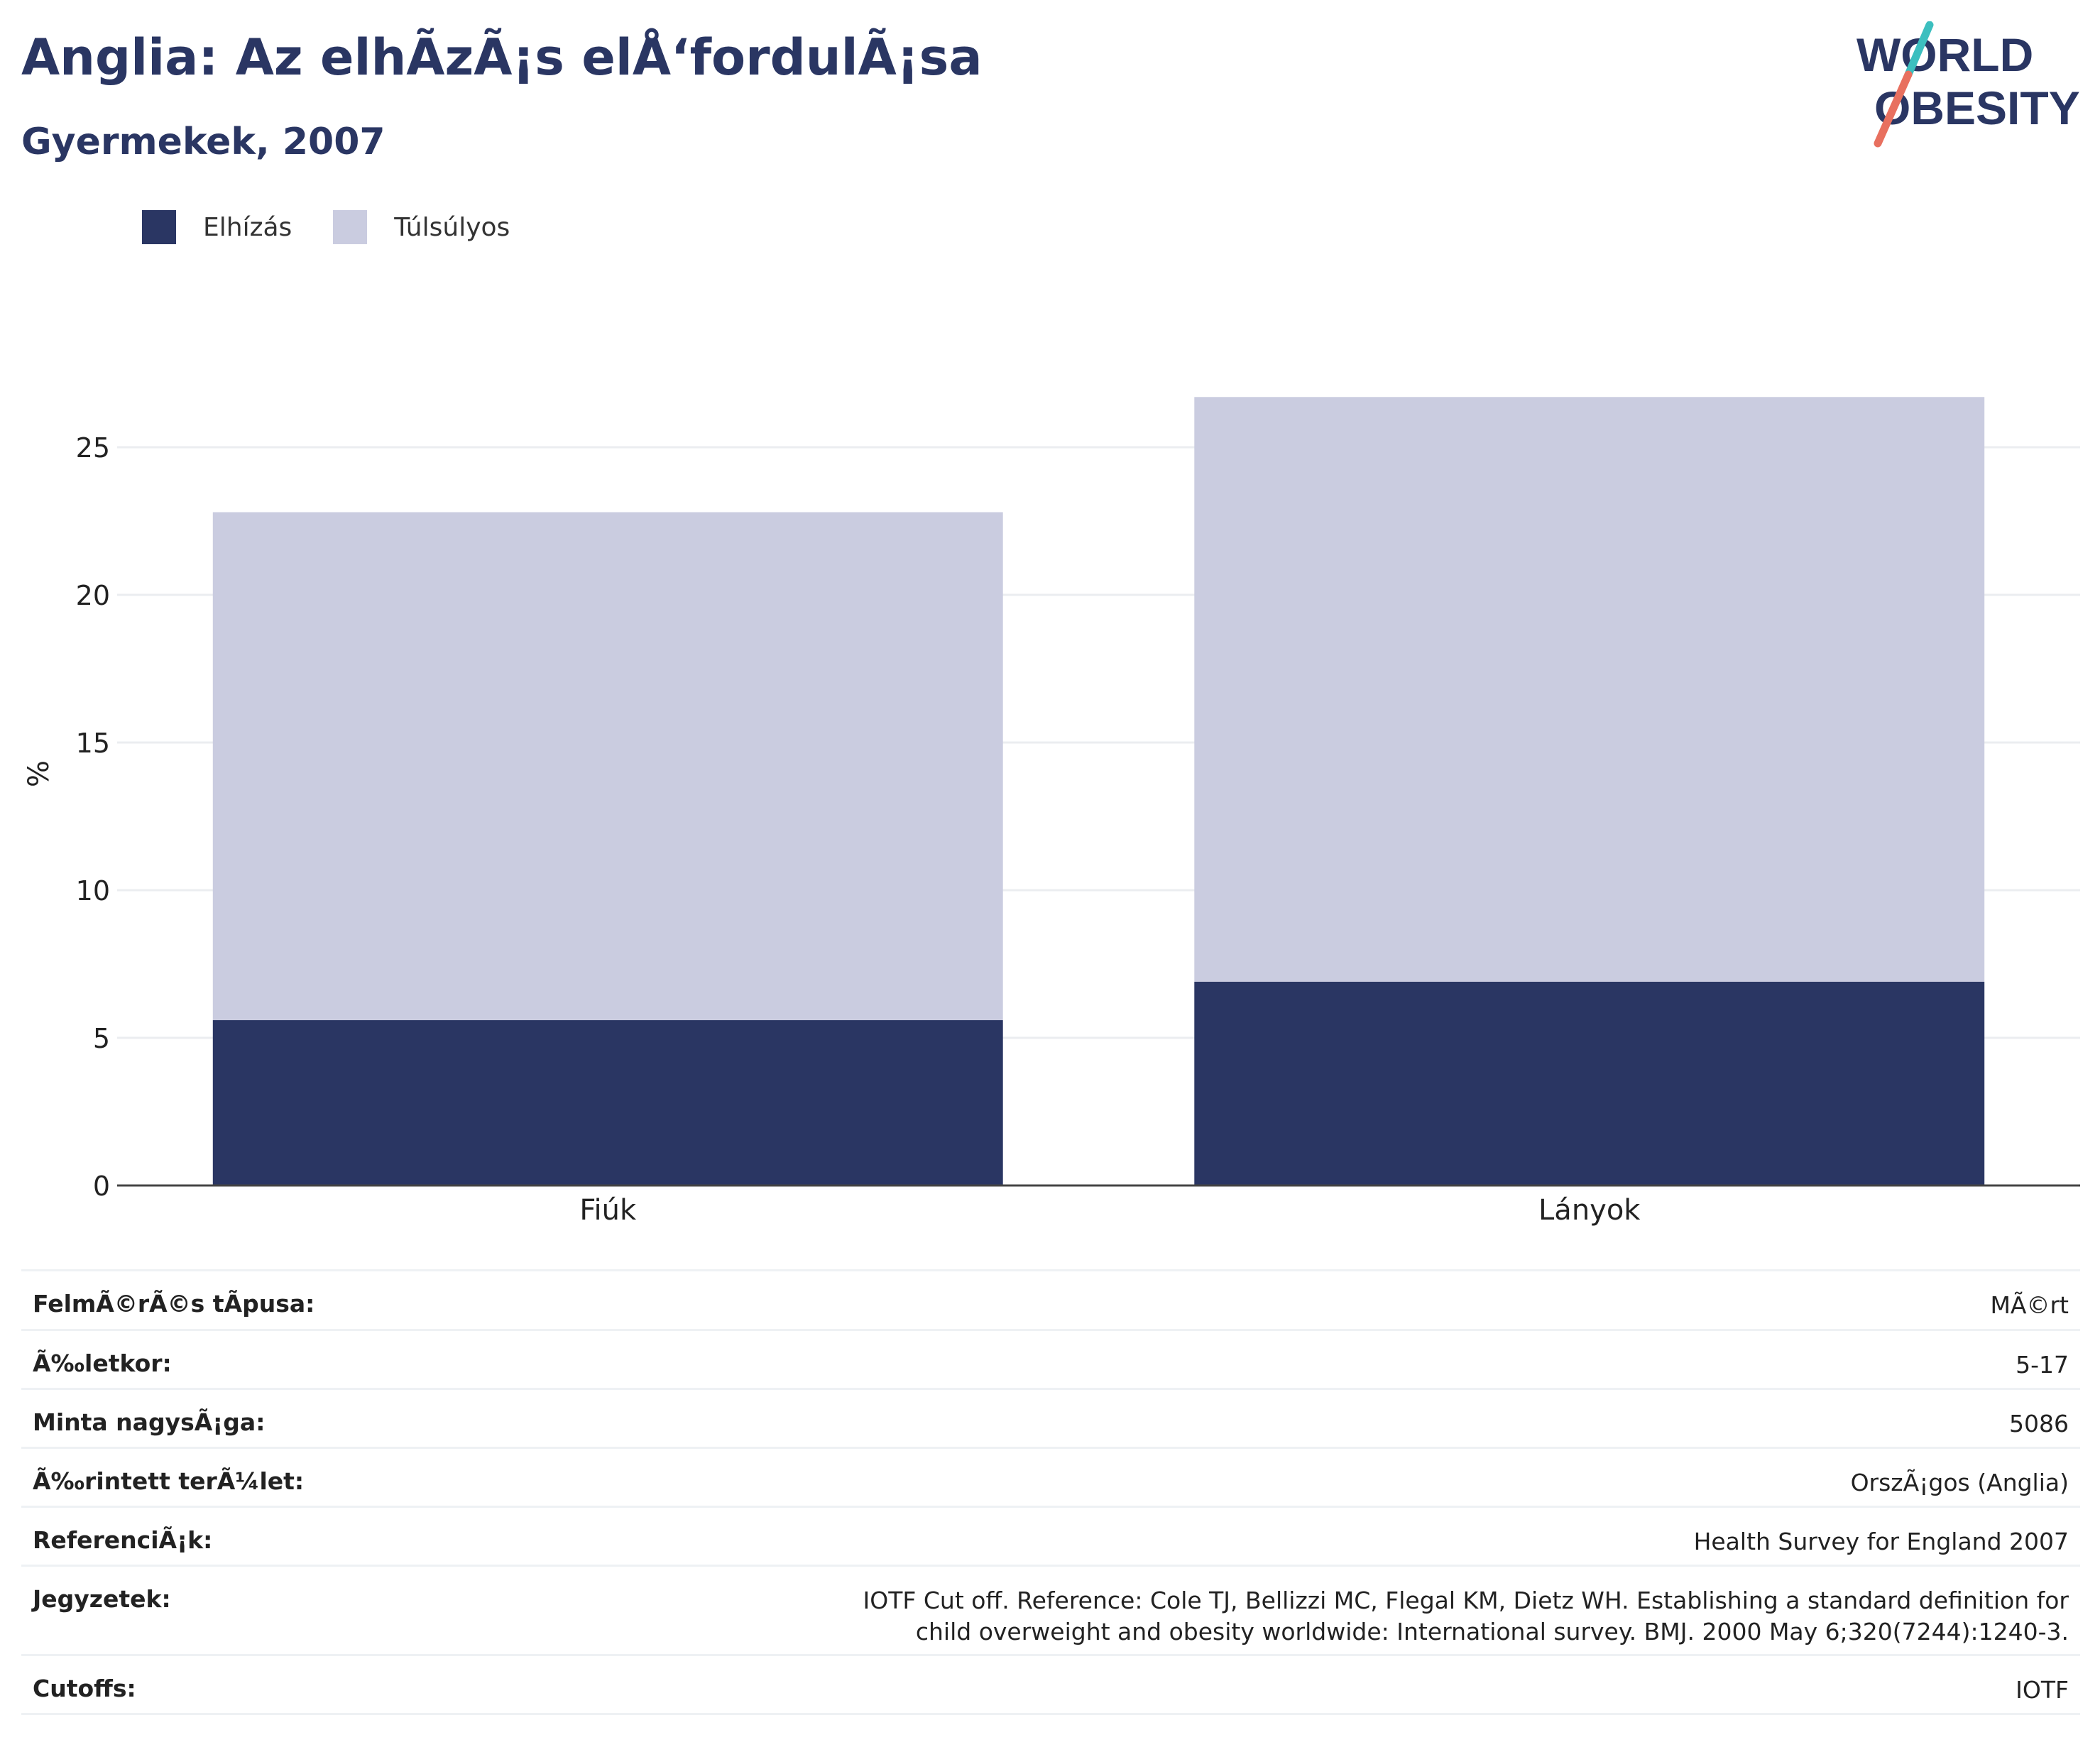  Describe the element at coordinates (159, 227) in the screenshot. I see `legend-swatch-obesity` at that location.